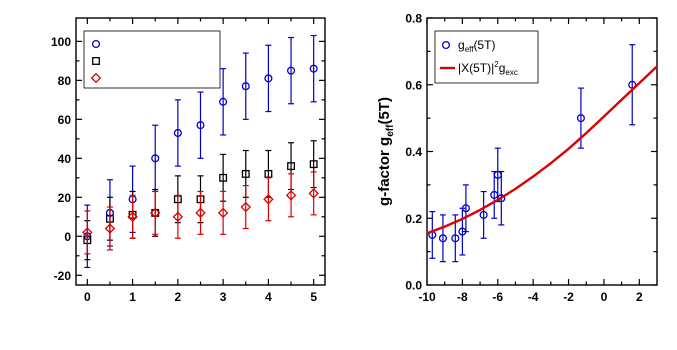  I want to click on y-tick-label: 40, so click(65, 159).